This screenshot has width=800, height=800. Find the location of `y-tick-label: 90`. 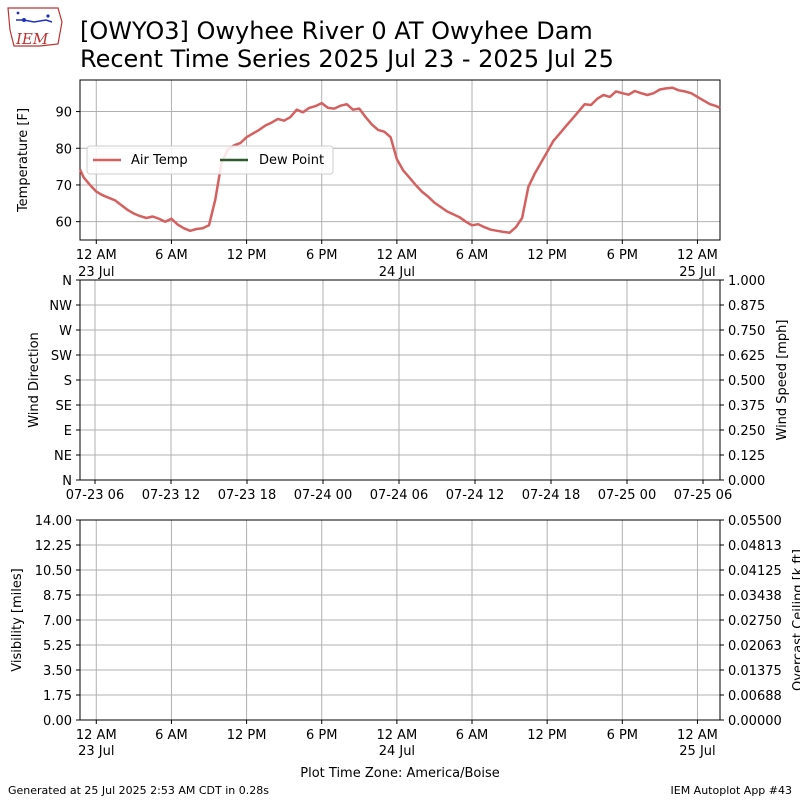

y-tick-label: 90 is located at coordinates (63, 113).